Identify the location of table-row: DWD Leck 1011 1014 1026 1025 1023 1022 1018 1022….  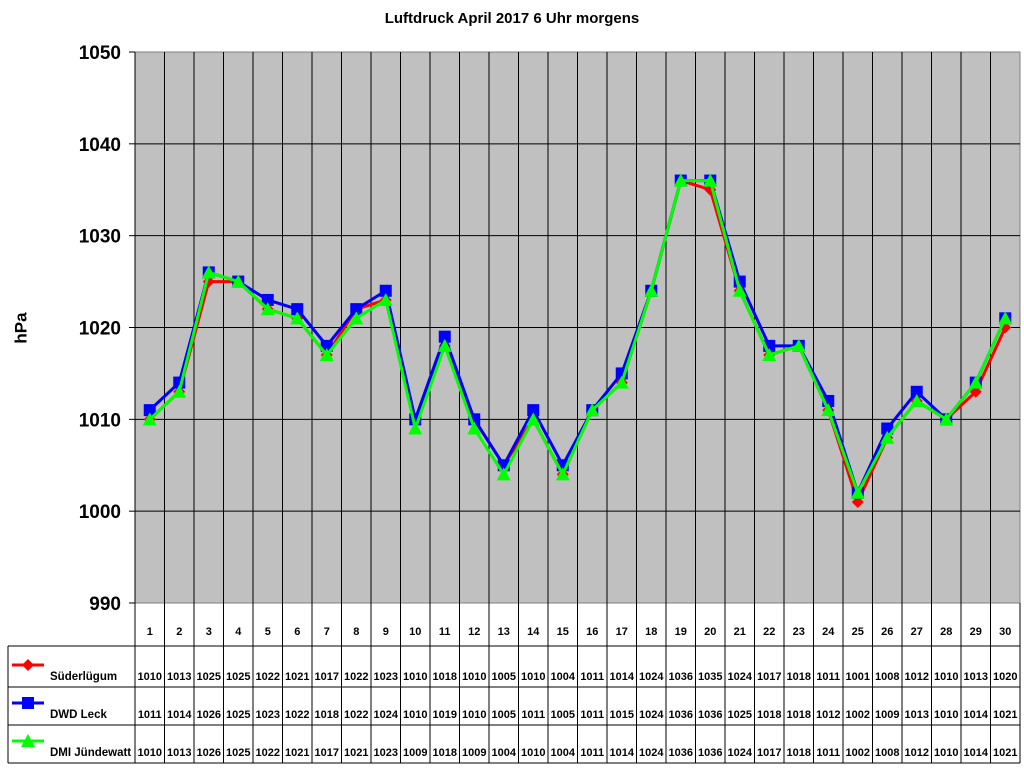
(514, 709).